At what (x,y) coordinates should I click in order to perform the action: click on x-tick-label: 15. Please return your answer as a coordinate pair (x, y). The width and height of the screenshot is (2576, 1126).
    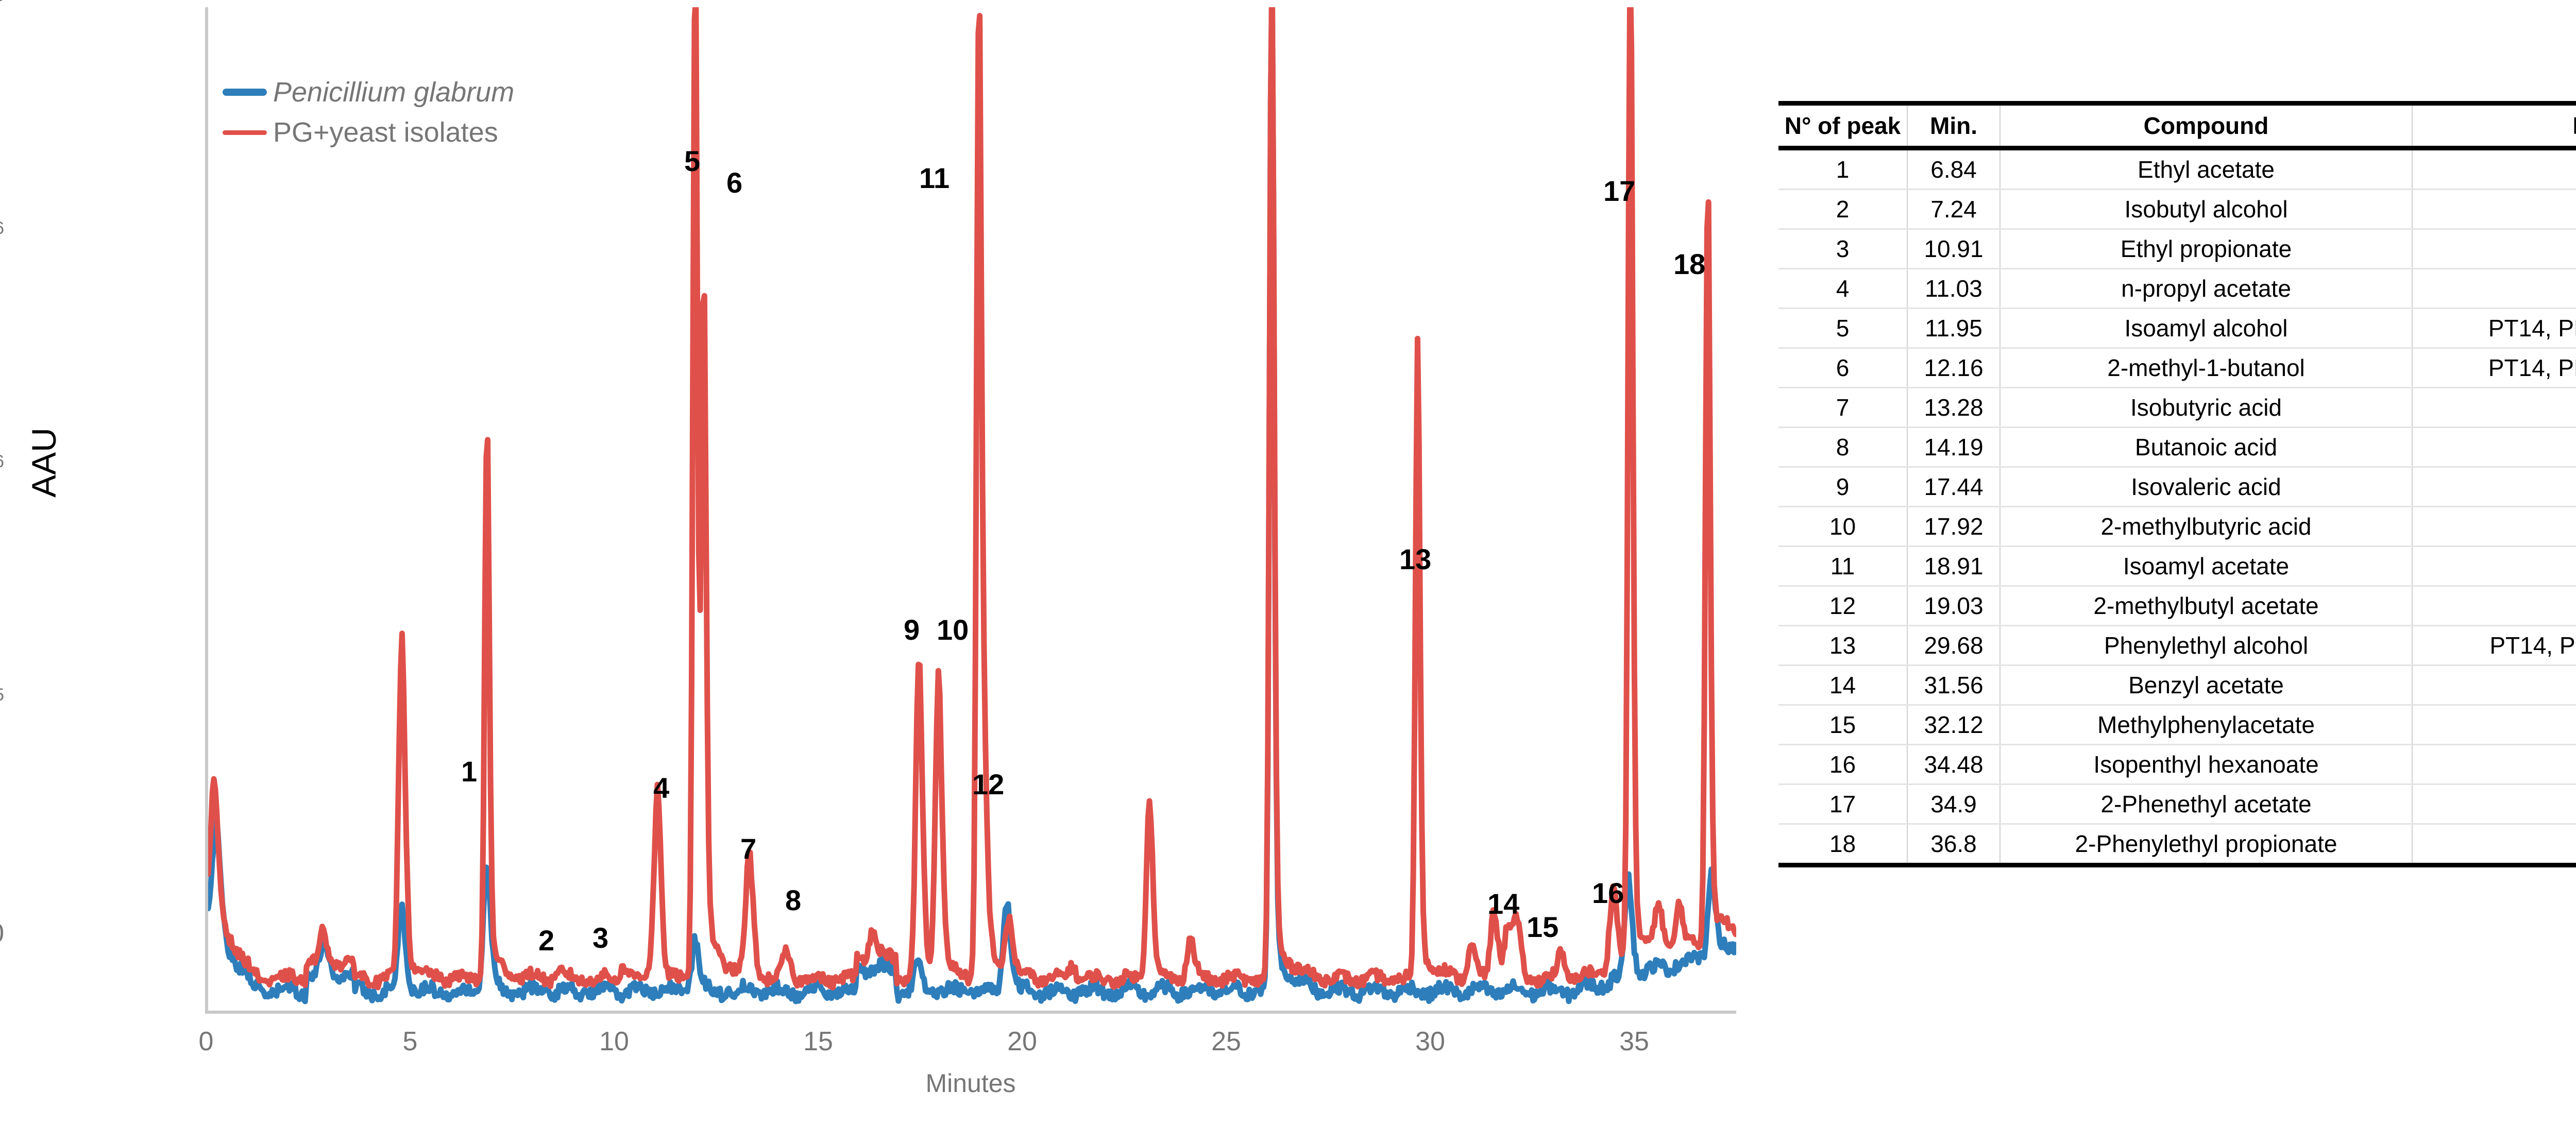
    Looking at the image, I should click on (818, 1041).